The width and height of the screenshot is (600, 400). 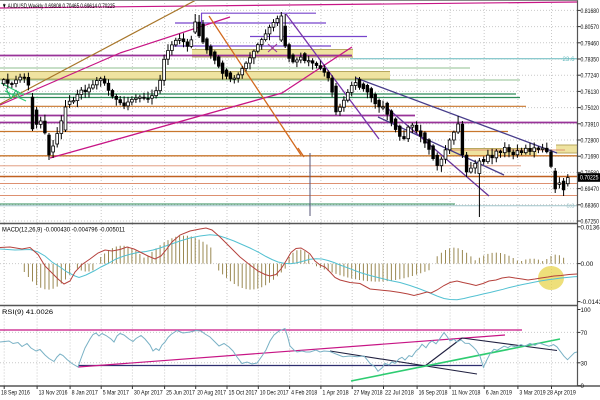 What do you see at coordinates (211, 393) in the screenshot?
I see `svg-text: 20 Aug 2017` at bounding box center [211, 393].